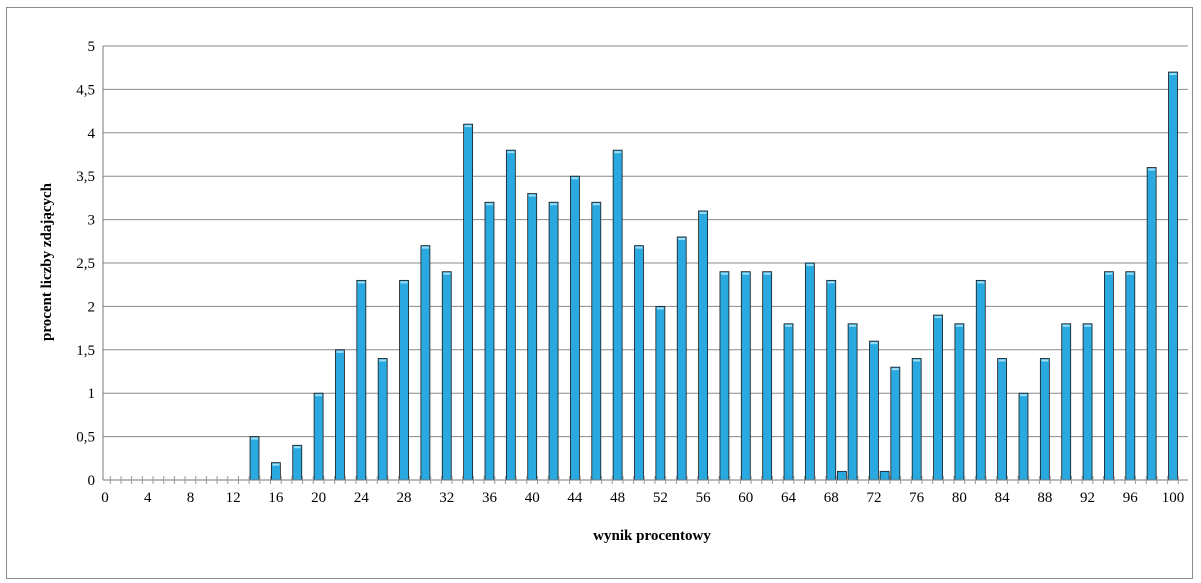  Describe the element at coordinates (745, 498) in the screenshot. I see `x-tick-label: 60` at that location.